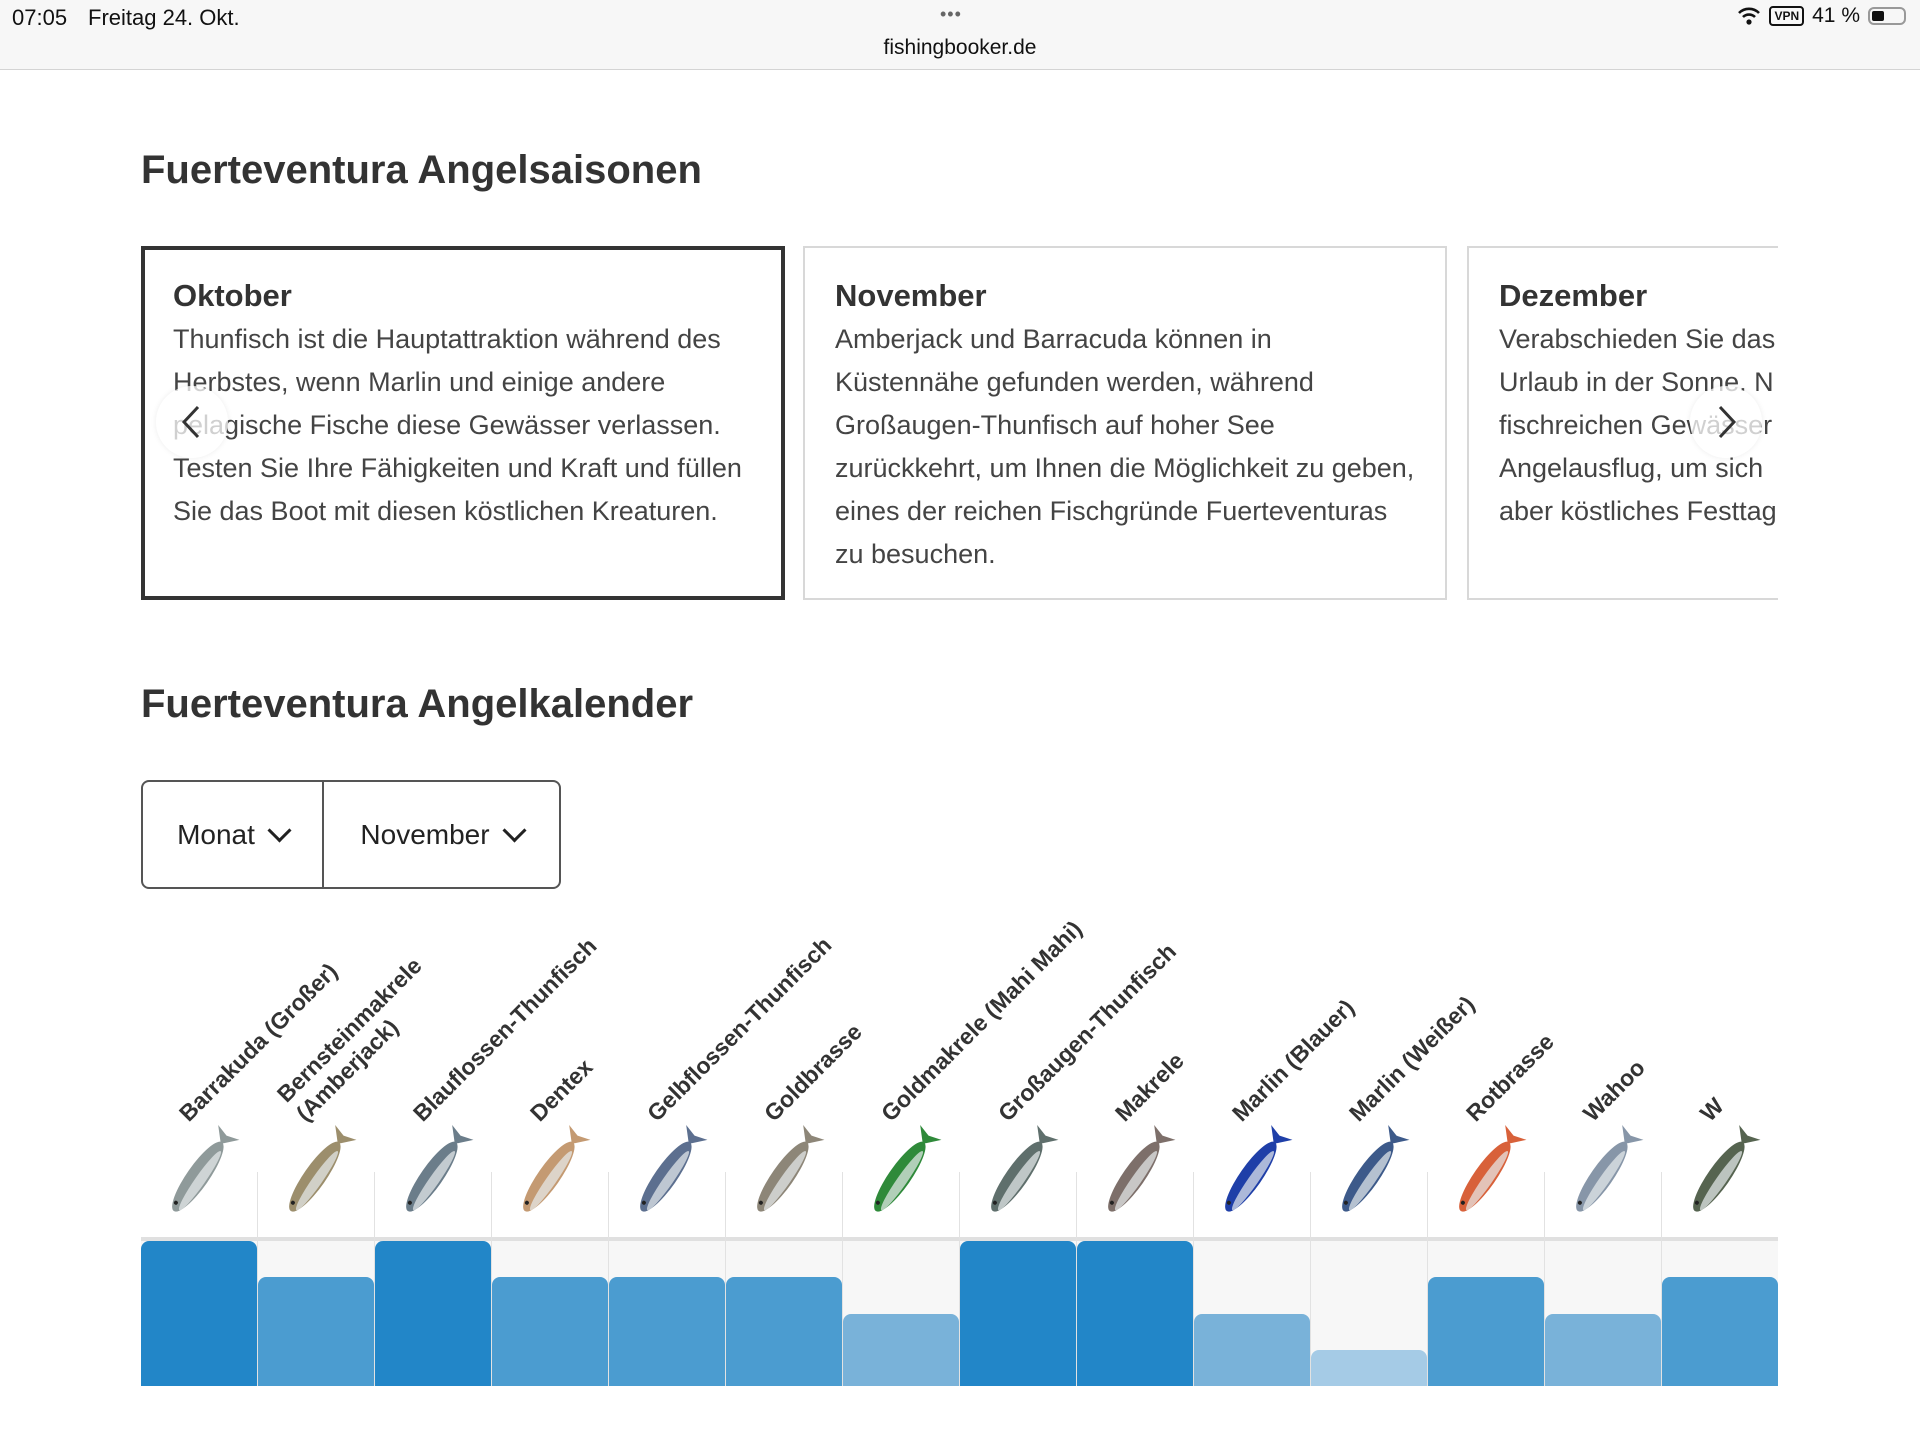 This screenshot has width=1920, height=1440. Describe the element at coordinates (911, 295) in the screenshot. I see `card-title: November` at that location.